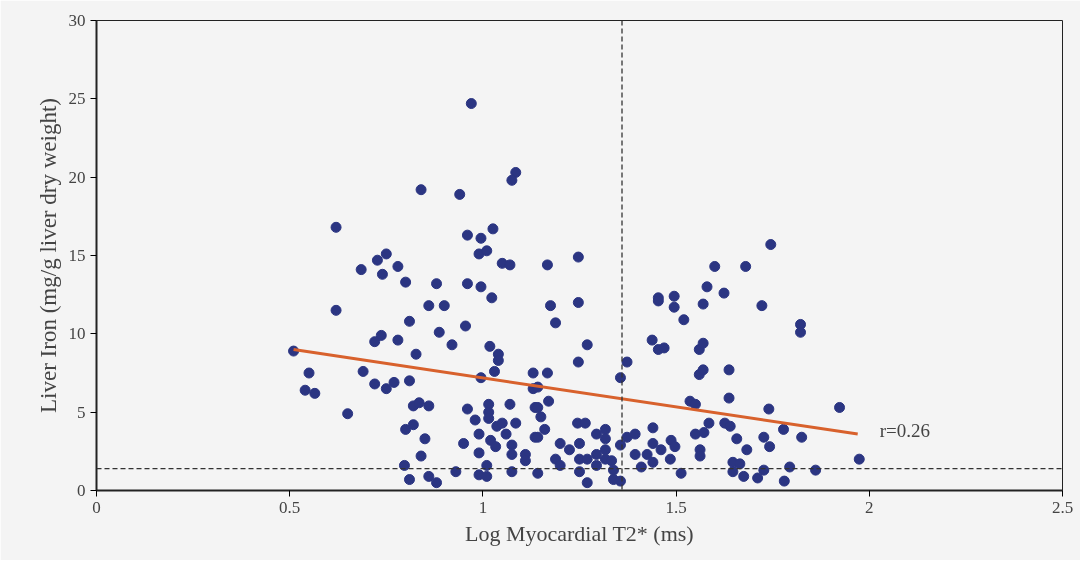 The image size is (1080, 564). Describe the element at coordinates (676, 507) in the screenshot. I see `x-tick-label: 1.5` at that location.